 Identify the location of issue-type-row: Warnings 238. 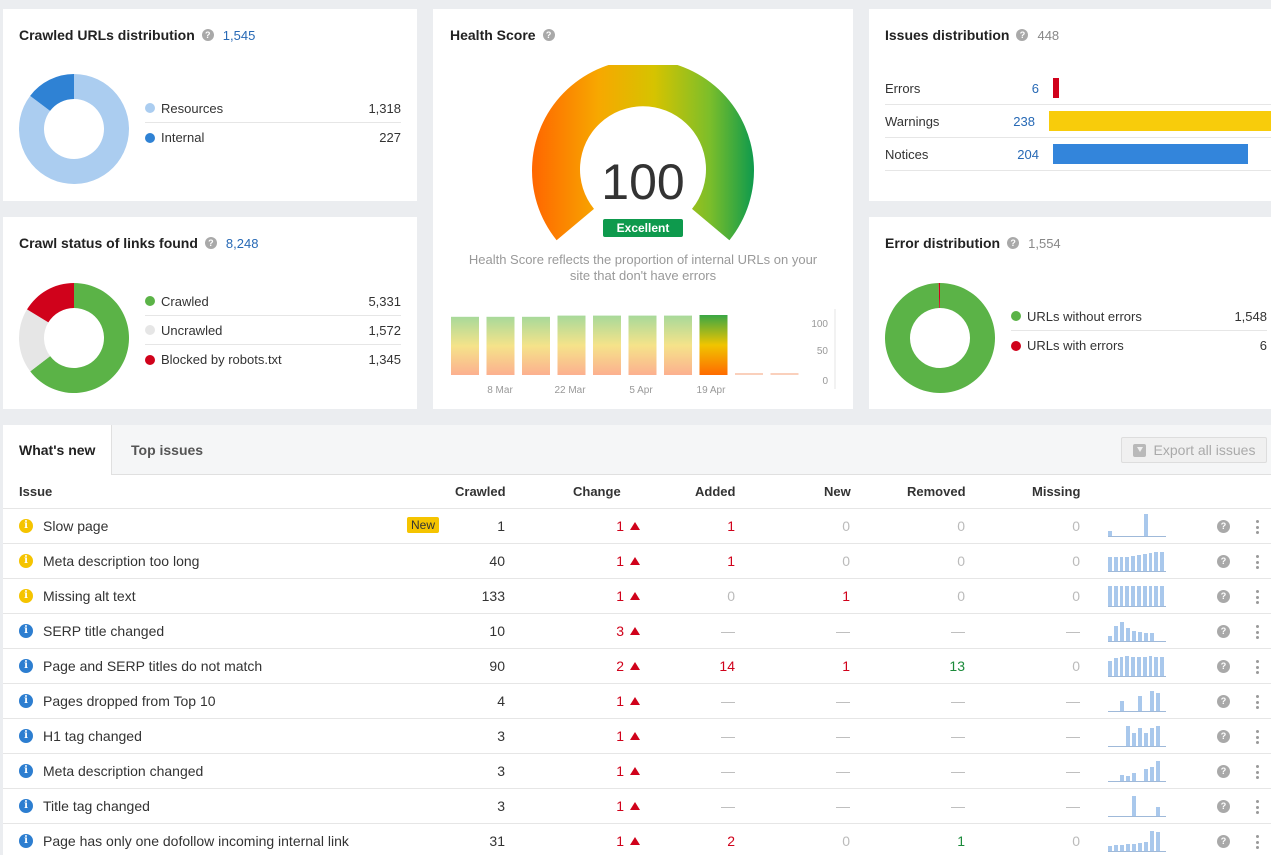
(1078, 121).